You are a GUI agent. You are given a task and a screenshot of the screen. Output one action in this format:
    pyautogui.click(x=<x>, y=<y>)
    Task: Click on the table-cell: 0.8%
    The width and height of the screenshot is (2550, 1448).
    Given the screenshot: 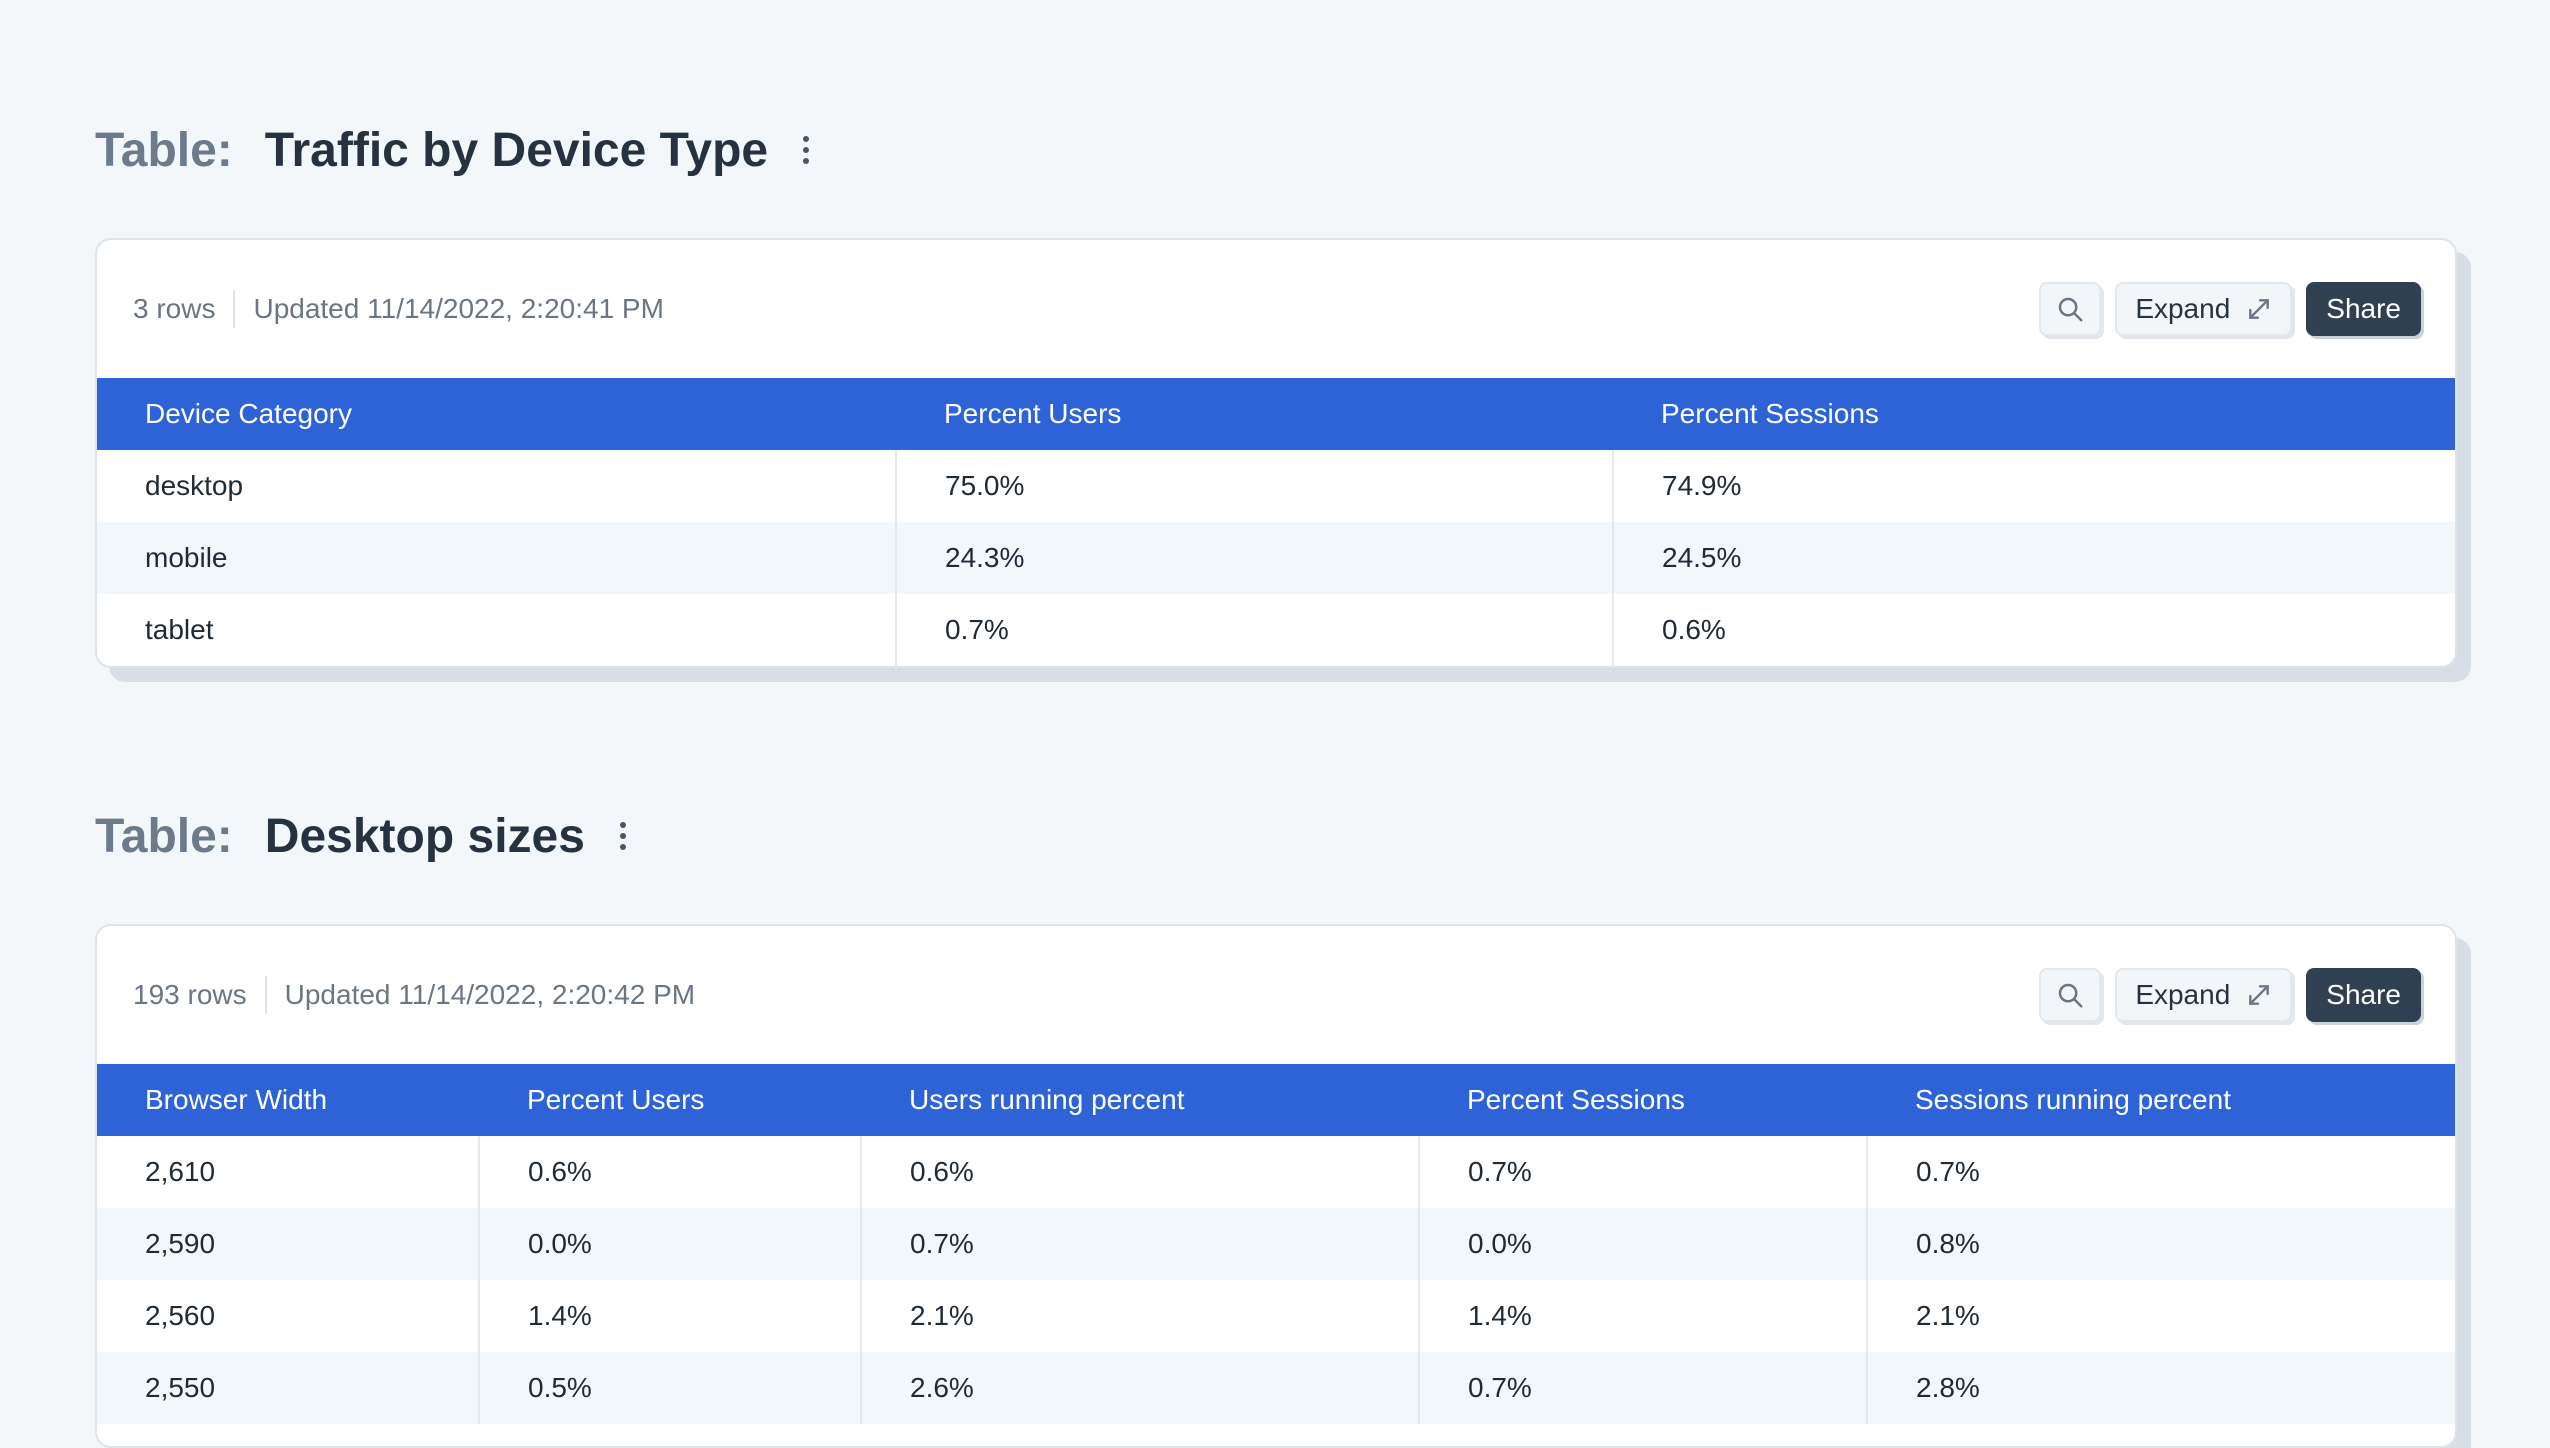 What is the action you would take?
    pyautogui.click(x=2160, y=1244)
    